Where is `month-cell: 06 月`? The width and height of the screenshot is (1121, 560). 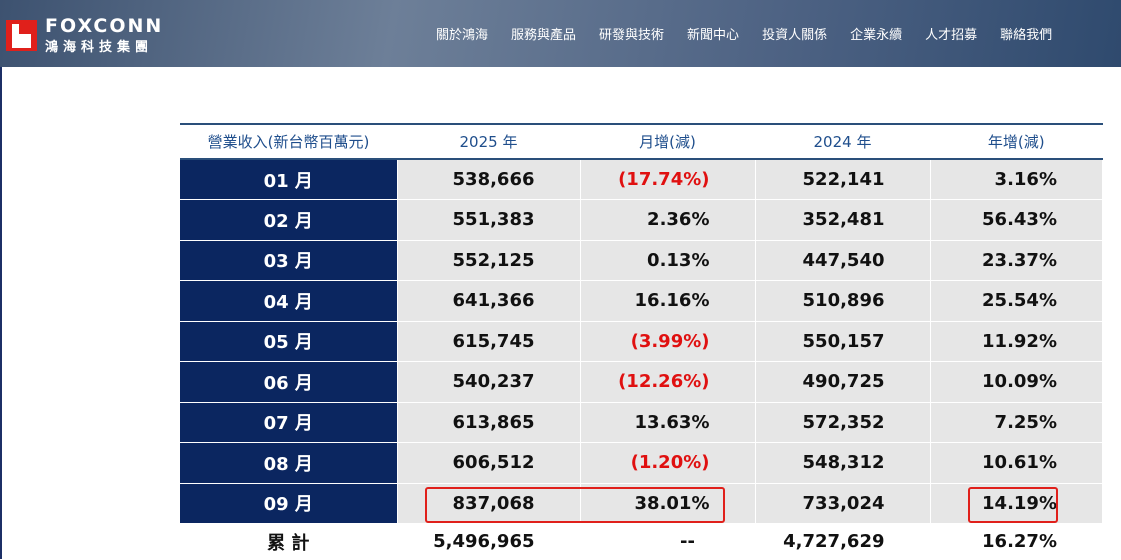 month-cell: 06 月 is located at coordinates (289, 382).